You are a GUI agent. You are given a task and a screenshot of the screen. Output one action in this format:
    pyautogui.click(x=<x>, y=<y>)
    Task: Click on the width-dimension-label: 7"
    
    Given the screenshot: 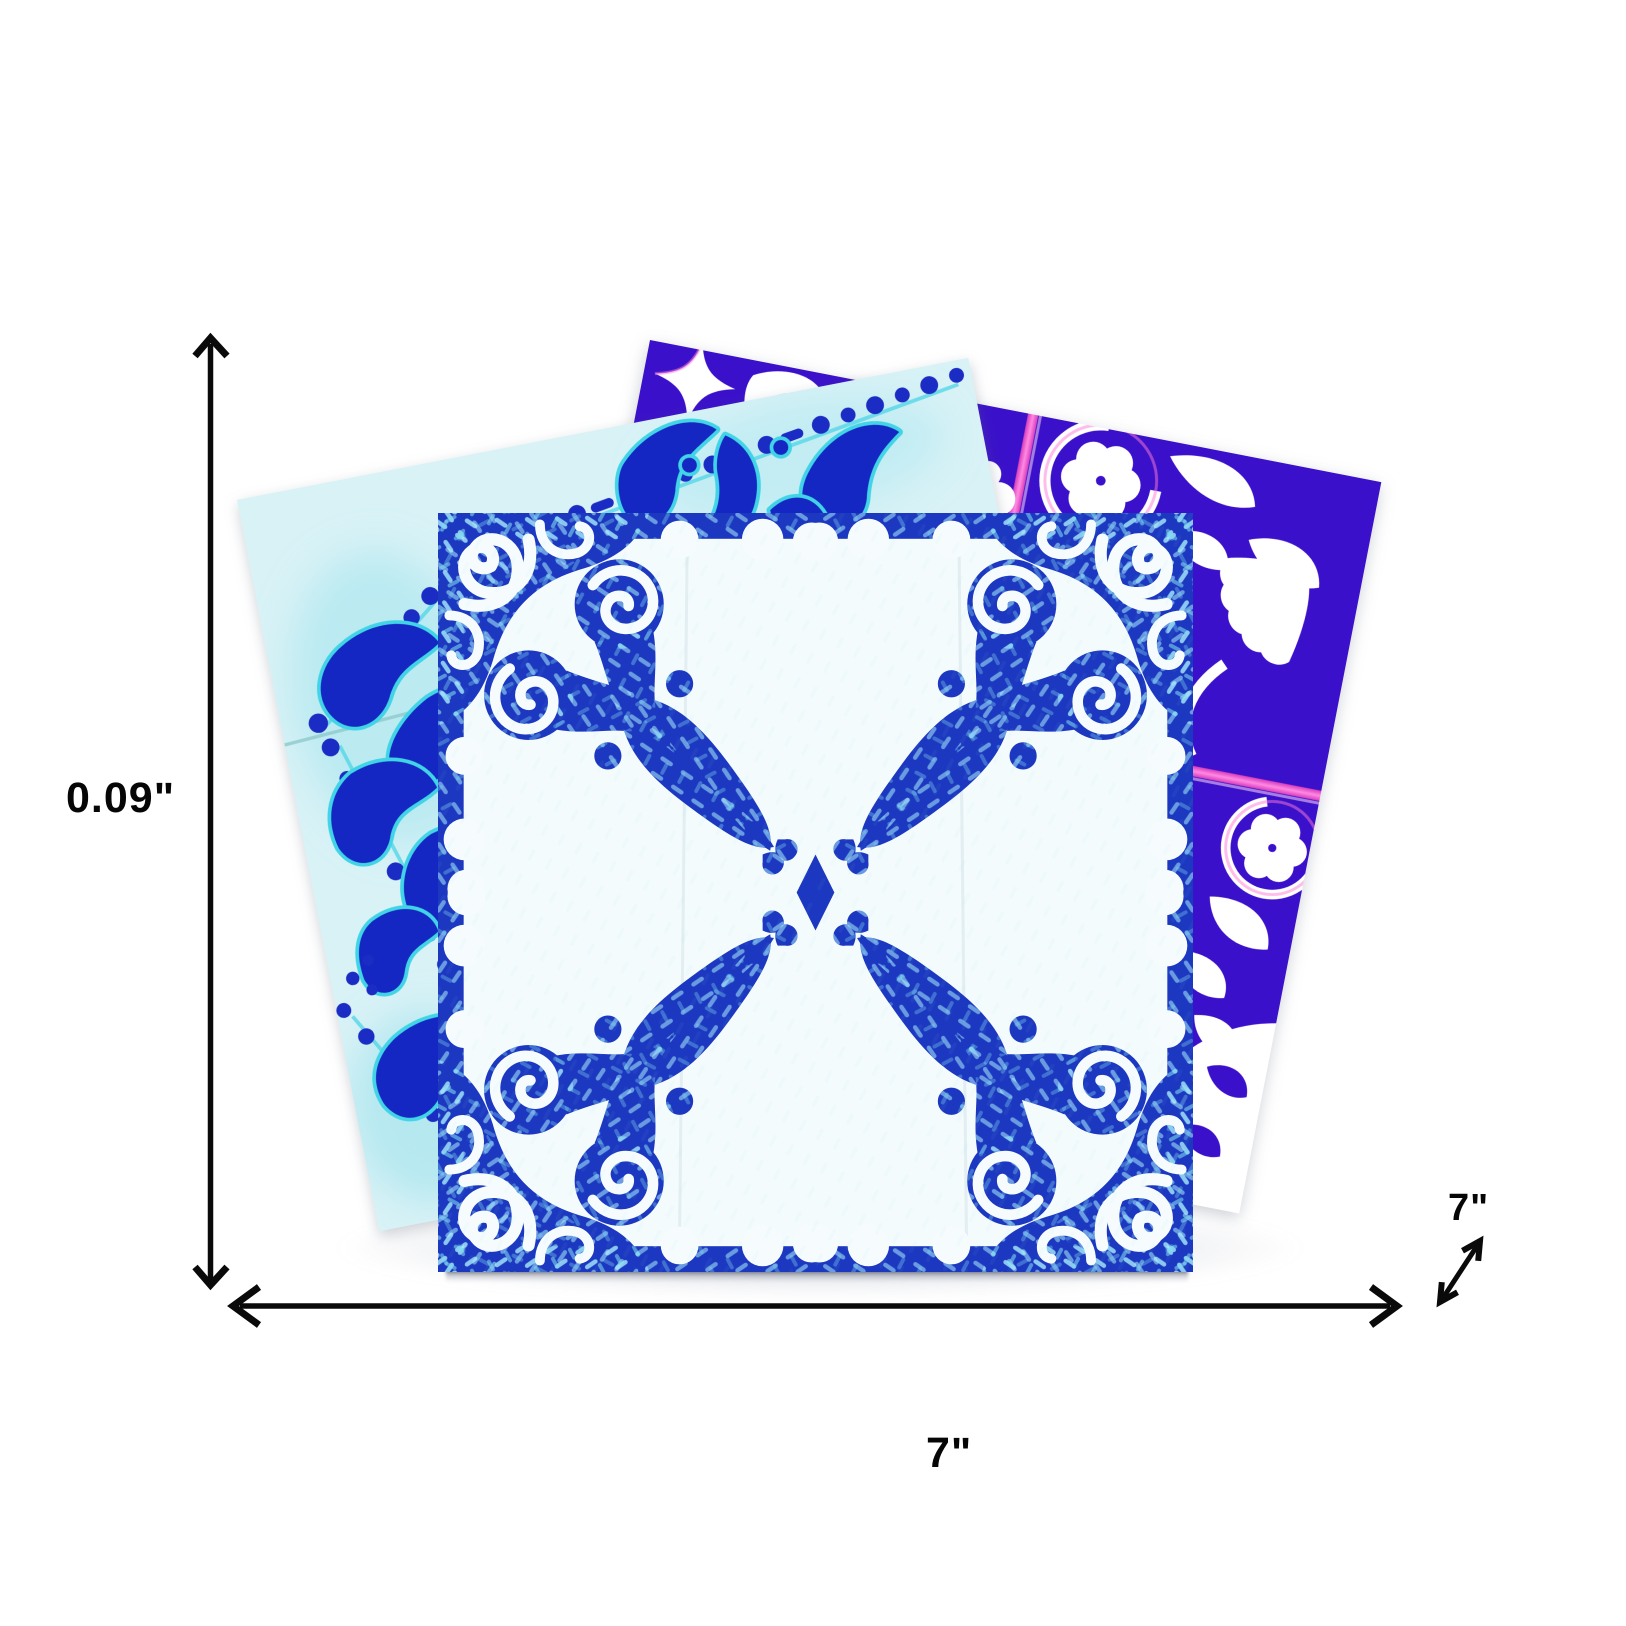 What is the action you would take?
    pyautogui.click(x=949, y=1453)
    